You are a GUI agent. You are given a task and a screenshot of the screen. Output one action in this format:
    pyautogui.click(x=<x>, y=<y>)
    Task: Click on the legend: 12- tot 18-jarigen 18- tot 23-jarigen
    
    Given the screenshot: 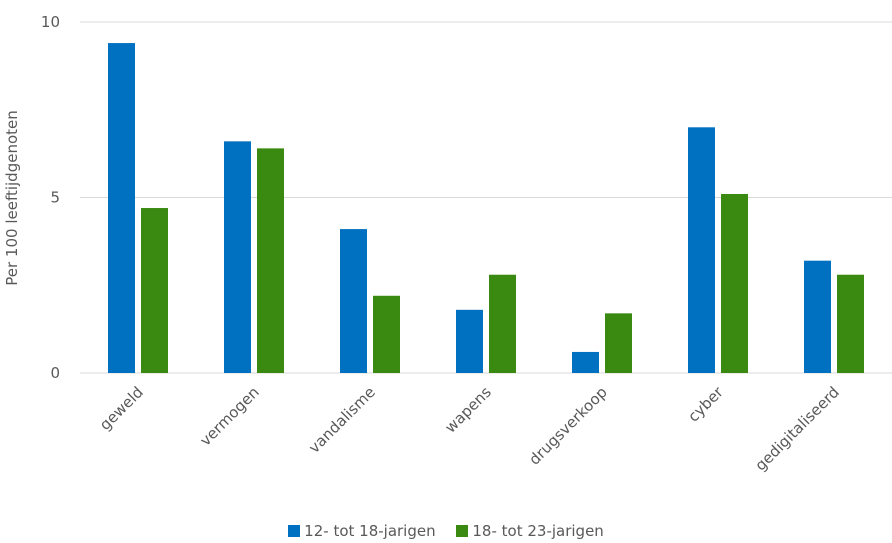 What is the action you would take?
    pyautogui.click(x=446, y=531)
    